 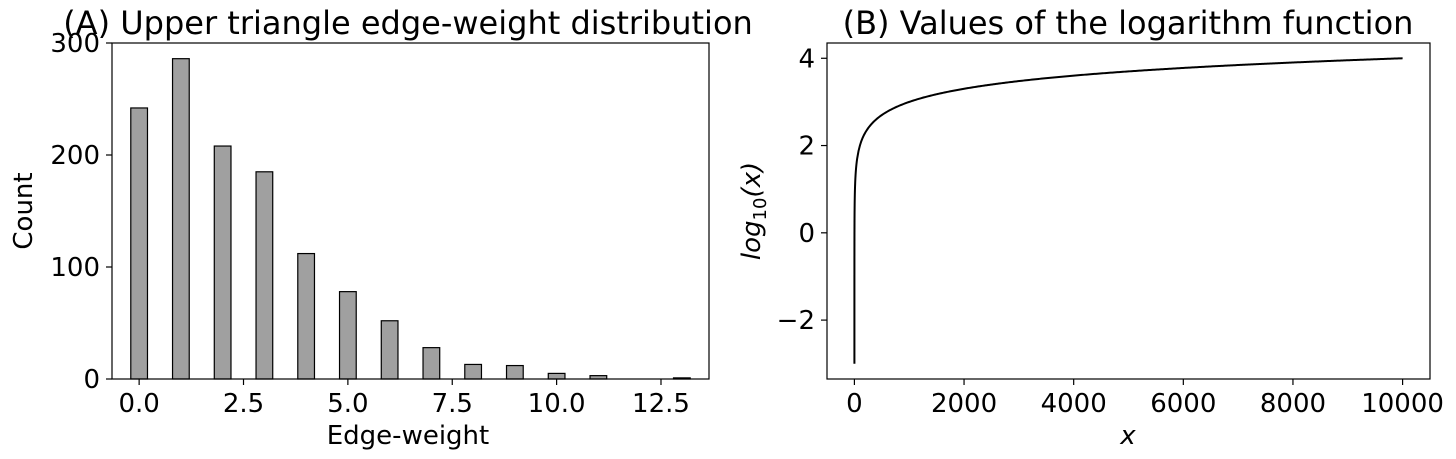 I want to click on x-tick-label: 0.0, so click(x=138, y=404).